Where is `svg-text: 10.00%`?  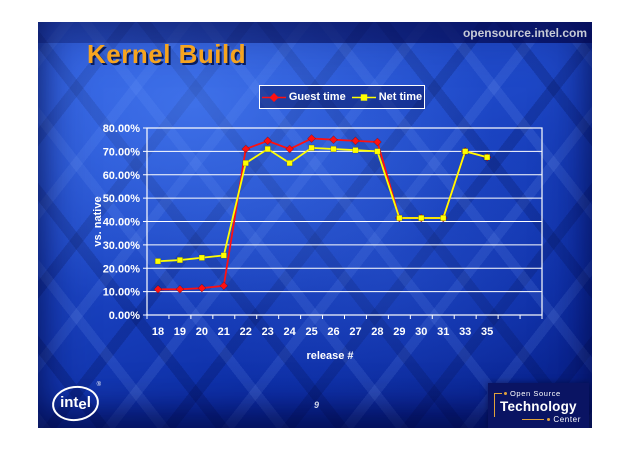 svg-text: 10.00% is located at coordinates (122, 293).